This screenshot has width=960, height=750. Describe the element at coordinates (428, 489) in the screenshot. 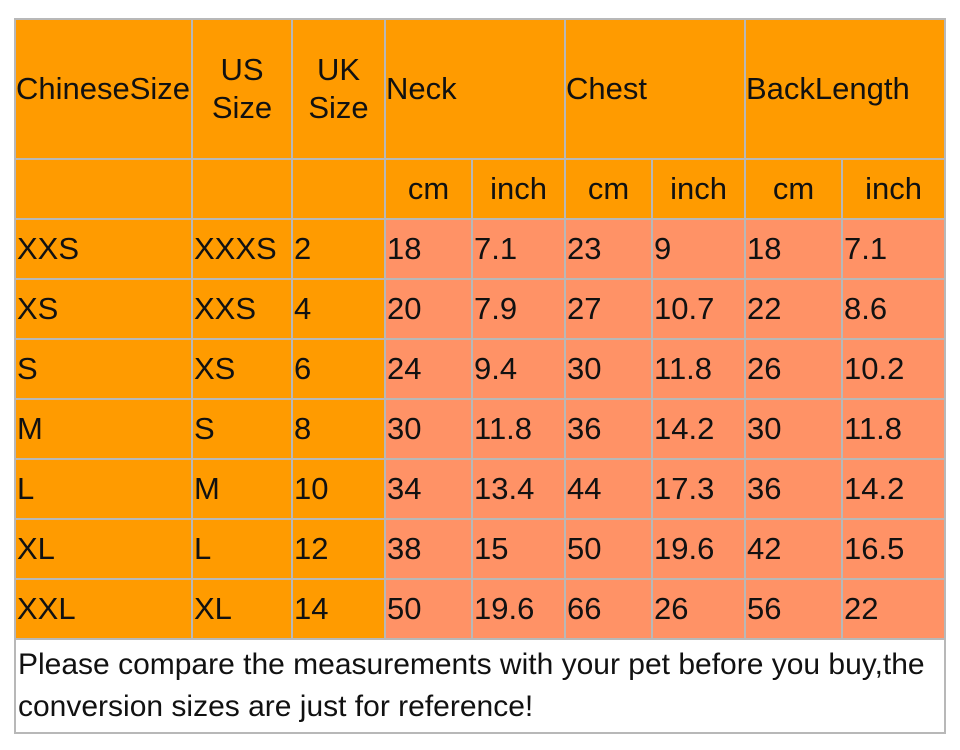

I see `cell-neck-cm: 34` at that location.